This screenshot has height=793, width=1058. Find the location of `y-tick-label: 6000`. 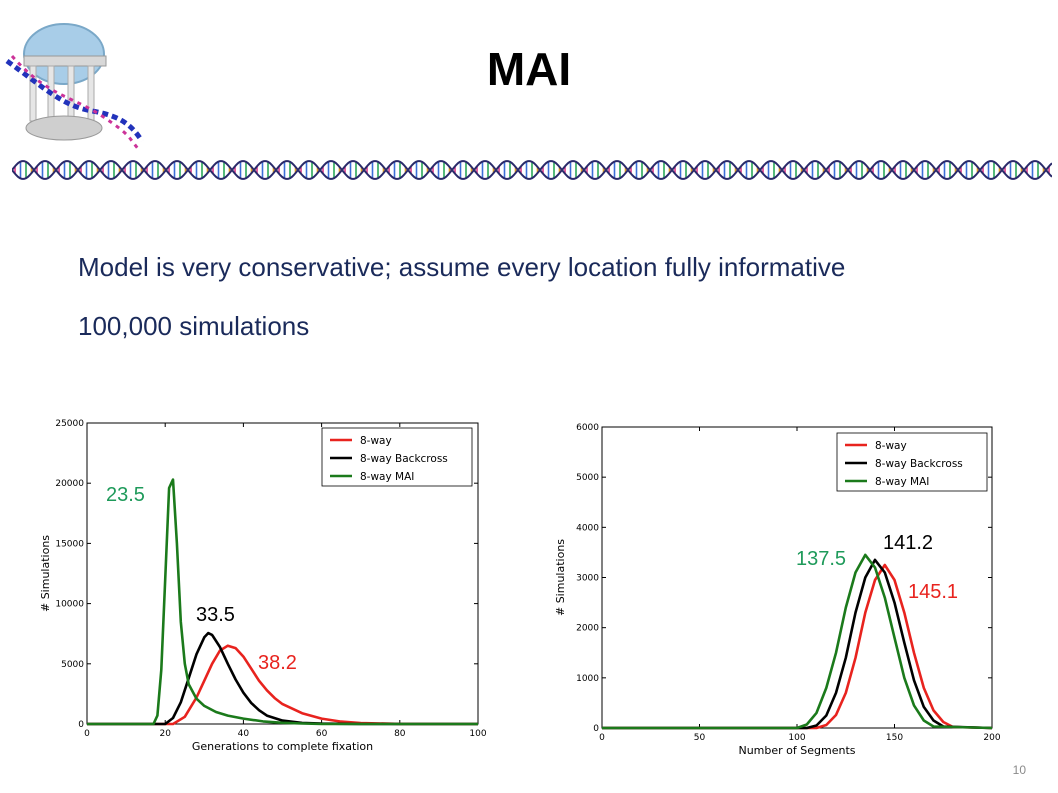

y-tick-label: 6000 is located at coordinates (587, 428).